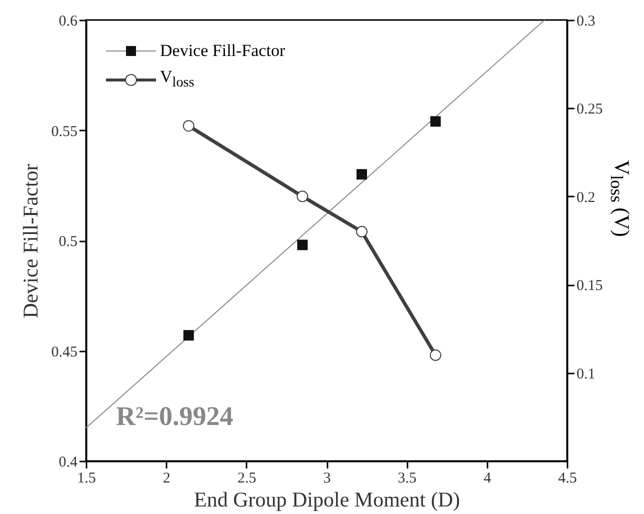 The image size is (644, 514). Describe the element at coordinates (327, 500) in the screenshot. I see `x-axis-title: End Group Dipole Moment (D)` at that location.